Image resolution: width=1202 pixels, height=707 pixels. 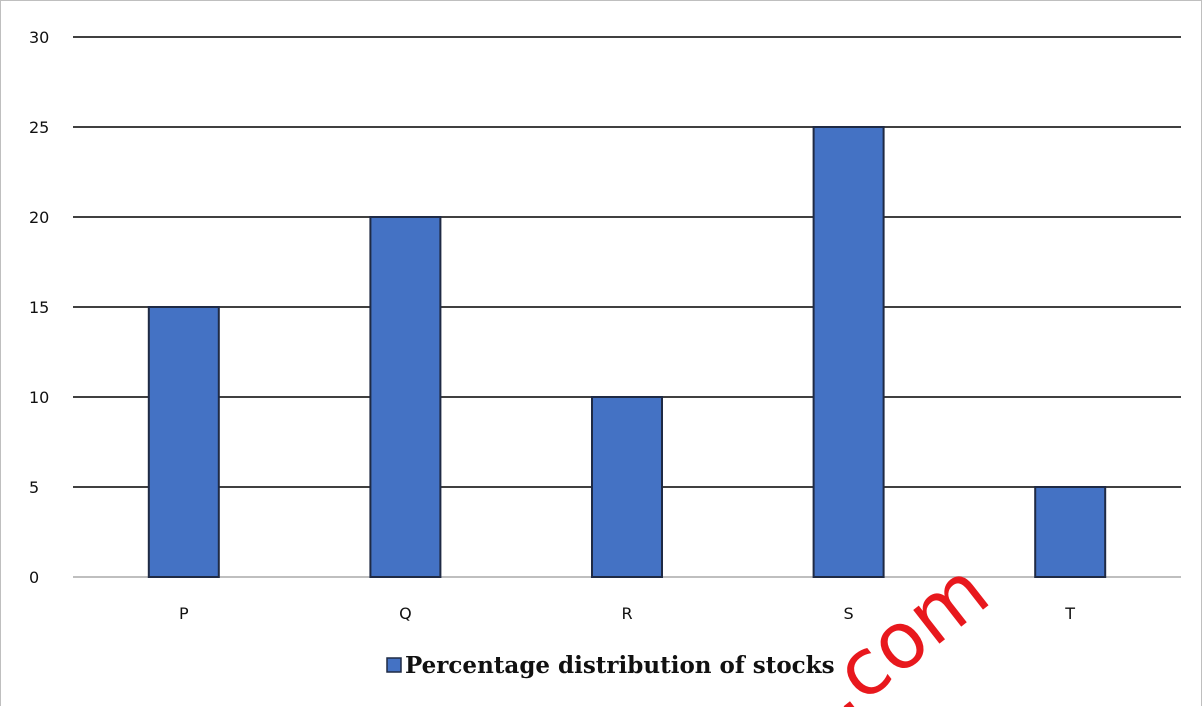 I want to click on y-axis-tick-labels: 0 5 10 15 20 25 30, so click(x=39, y=307).